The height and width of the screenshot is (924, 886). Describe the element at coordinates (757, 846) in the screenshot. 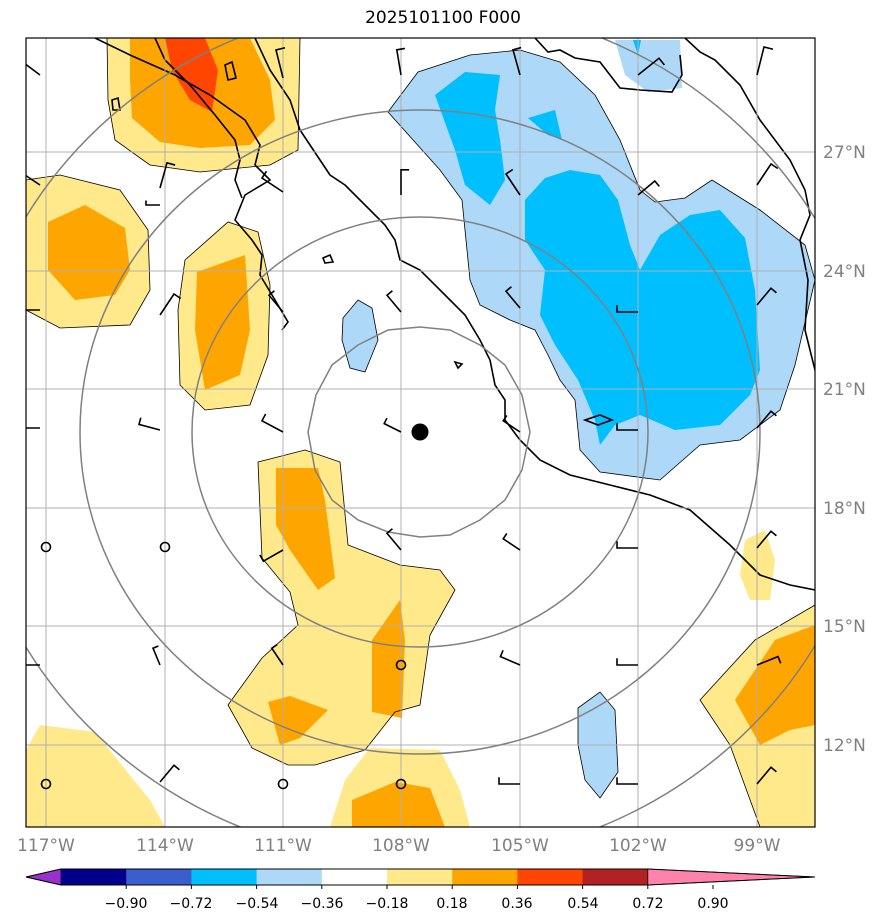

I see `lon-label: 99°W` at that location.